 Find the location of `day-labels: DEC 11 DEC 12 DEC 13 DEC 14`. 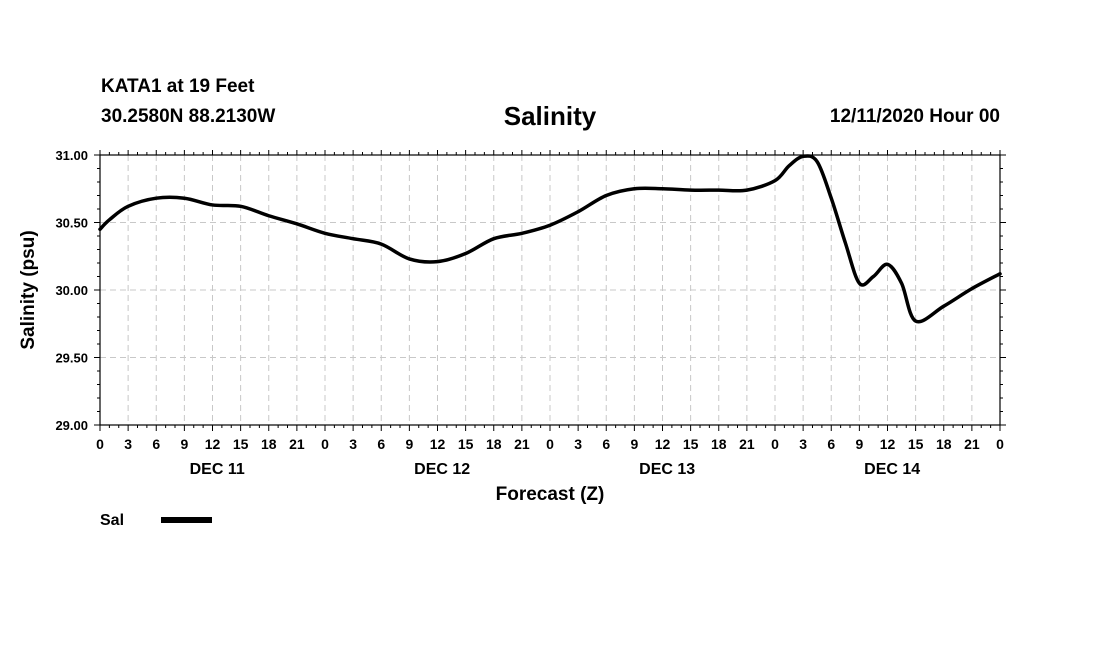

day-labels: DEC 11 DEC 12 DEC 13 DEC 14 is located at coordinates (555, 469).